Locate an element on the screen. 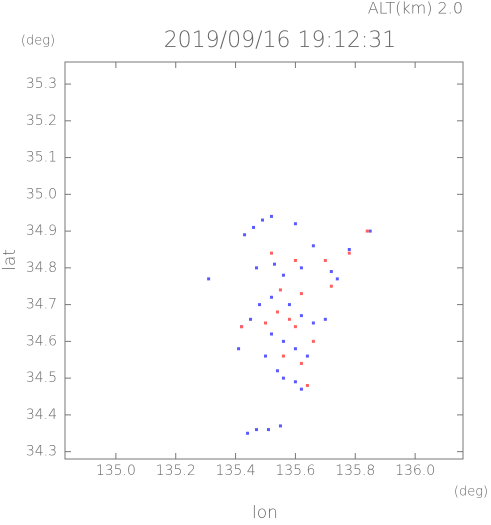  y-tick-label: 34.8 is located at coordinates (41, 268).